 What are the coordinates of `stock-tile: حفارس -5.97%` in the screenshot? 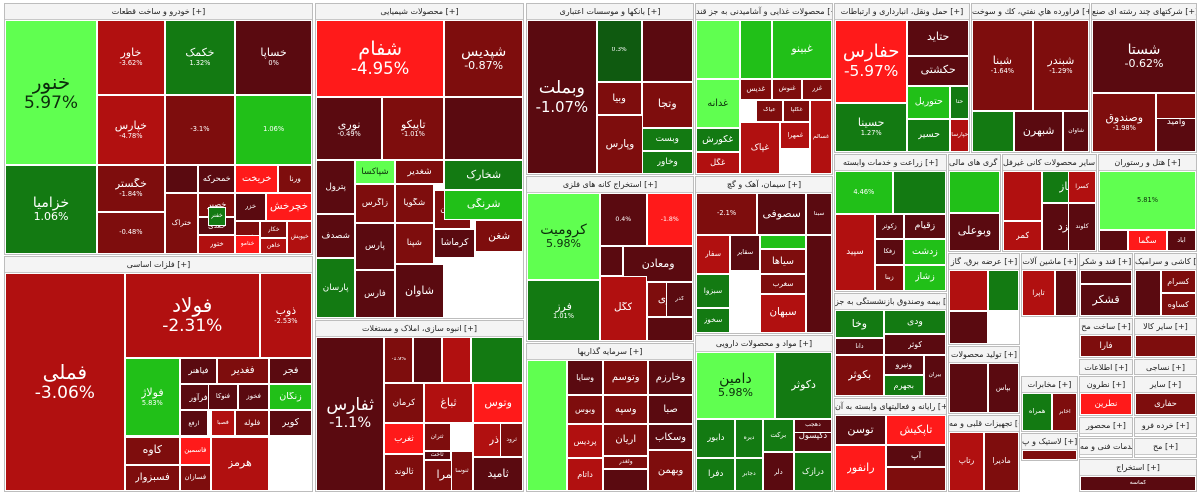 It's located at (871, 62).